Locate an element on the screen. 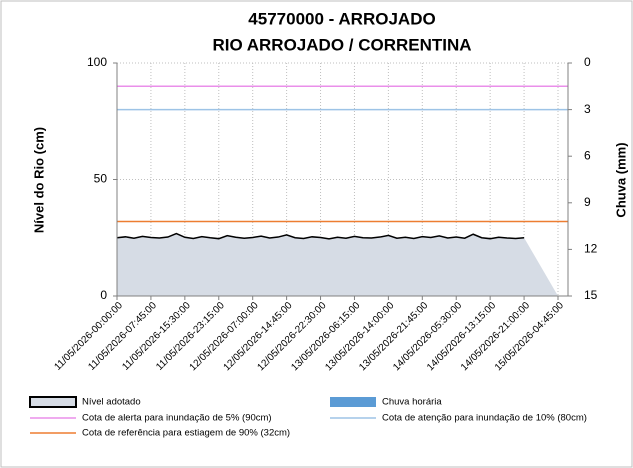 Image resolution: width=633 pixels, height=468 pixels. legend-label: Chuva horária is located at coordinates (412, 402).